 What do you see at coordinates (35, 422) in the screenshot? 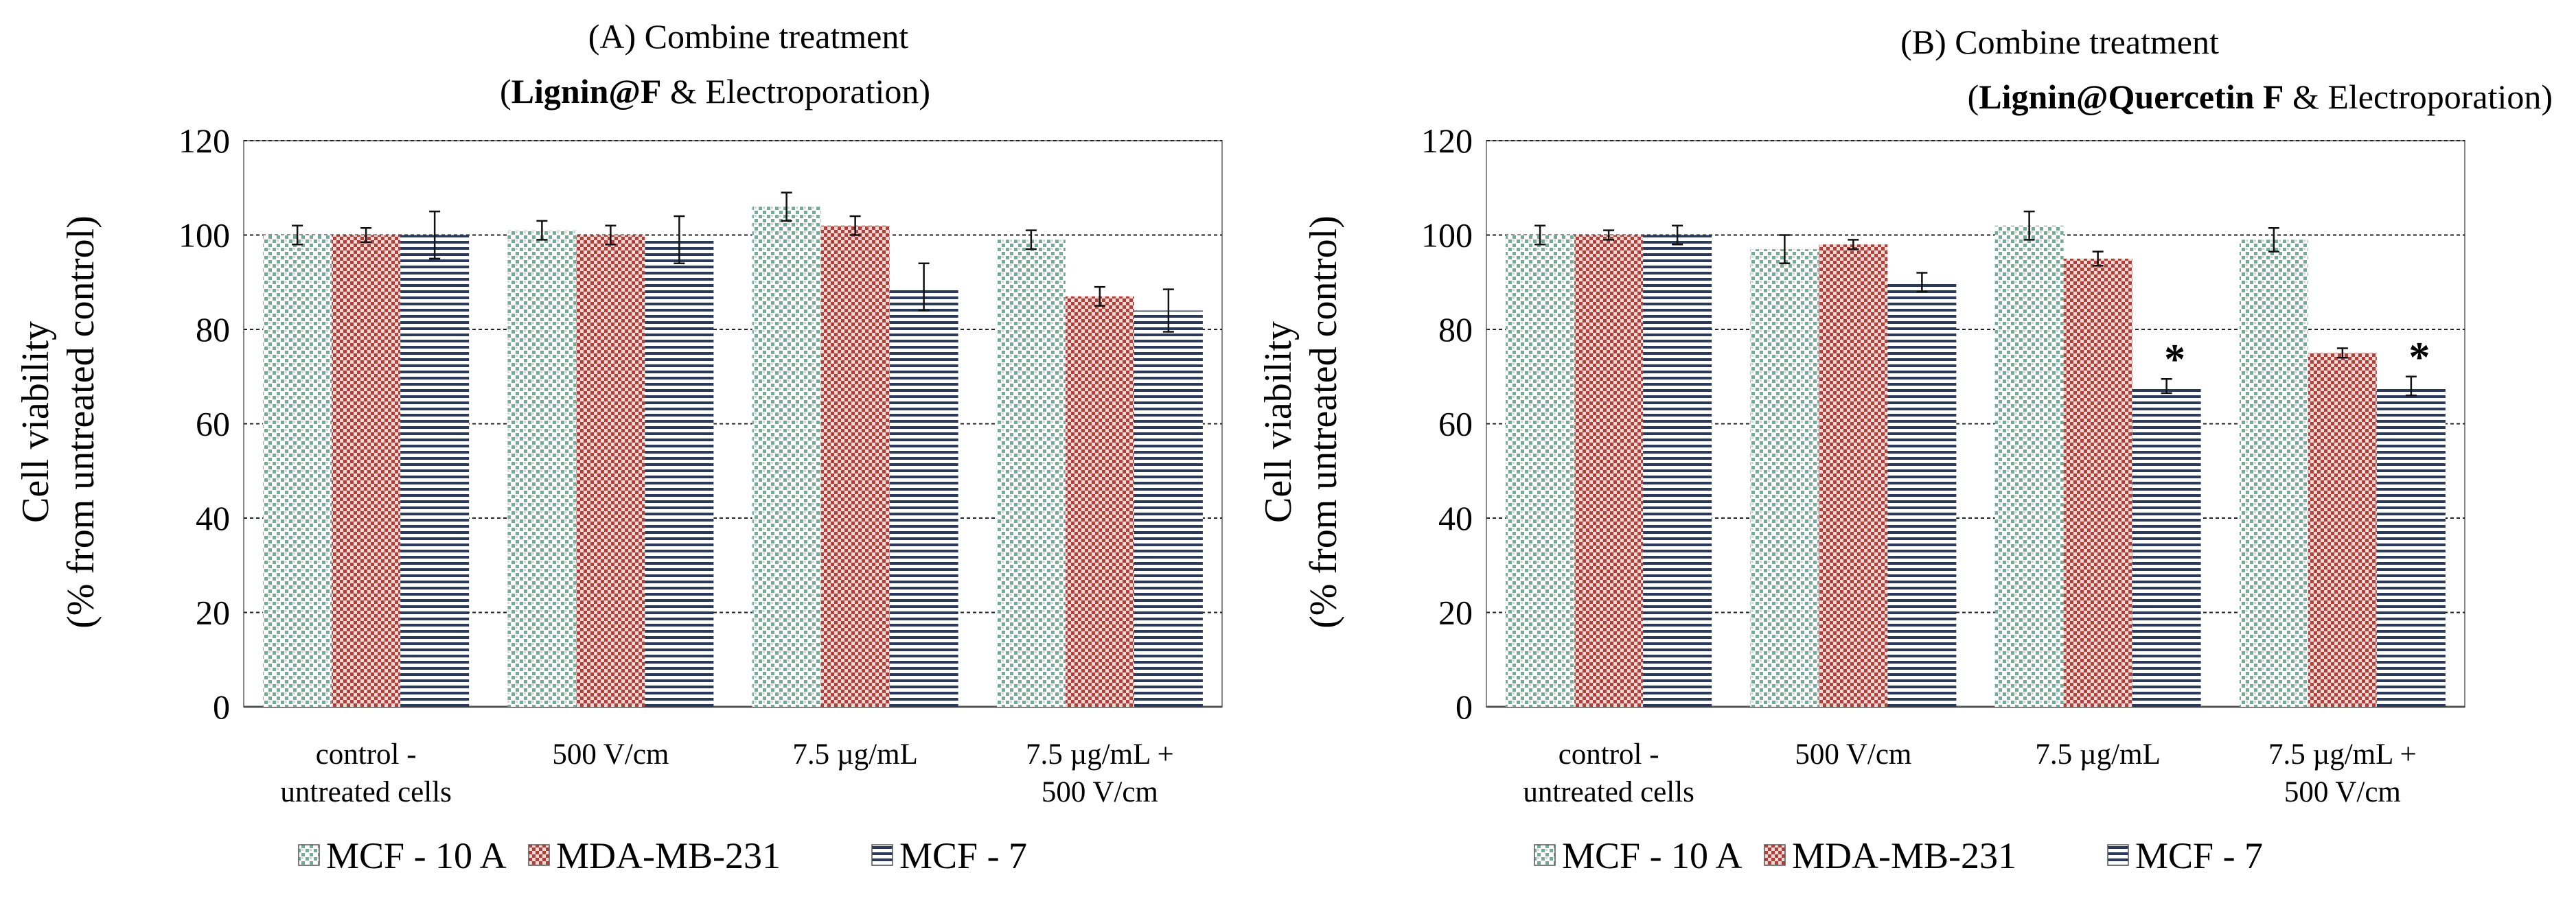
I see `chart-a-ylabel-line1: Cell viability` at bounding box center [35, 422].